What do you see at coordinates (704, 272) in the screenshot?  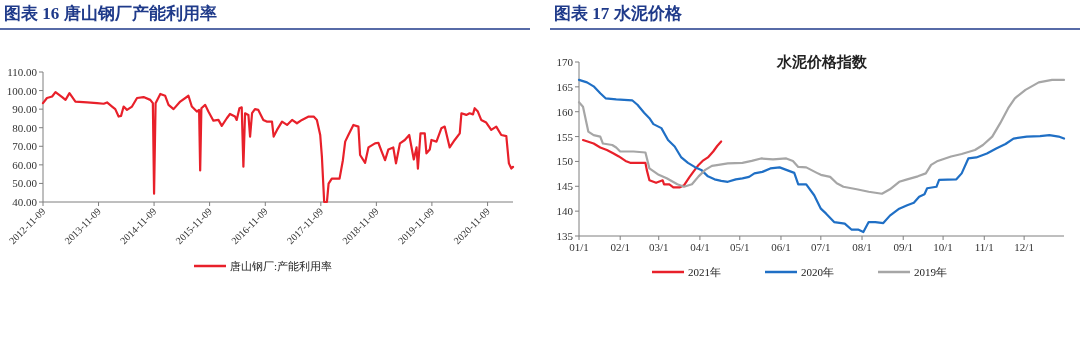 I see `legend-label: 2021年` at bounding box center [704, 272].